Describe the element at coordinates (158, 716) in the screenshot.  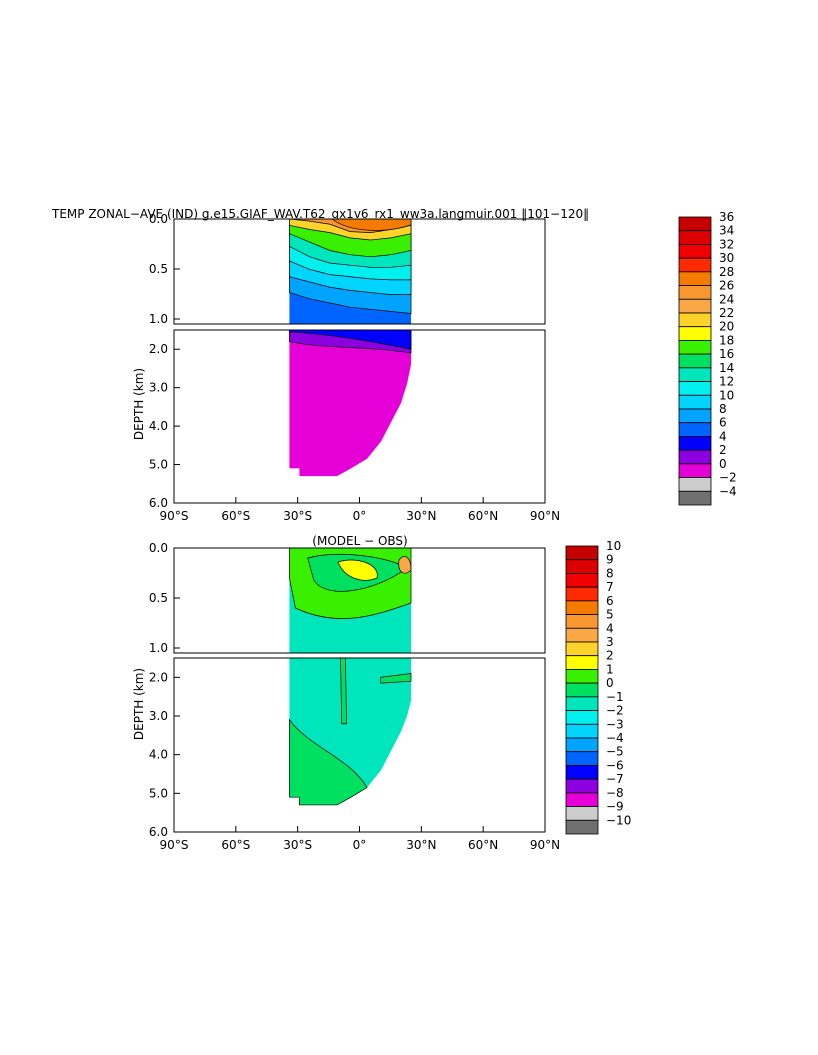
I see `diff-ytick-label: 3.0` at that location.